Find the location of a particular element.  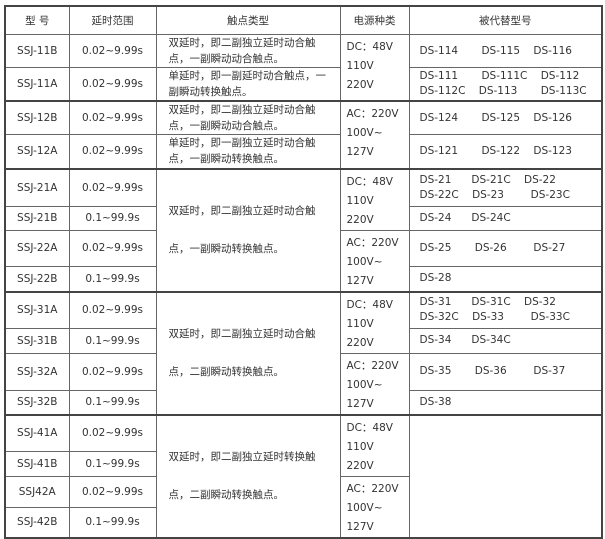

replaced-models-cell: DS-31 DS-31C DS-32 DS-32C DS-33 DS-33C is located at coordinates (505, 310).